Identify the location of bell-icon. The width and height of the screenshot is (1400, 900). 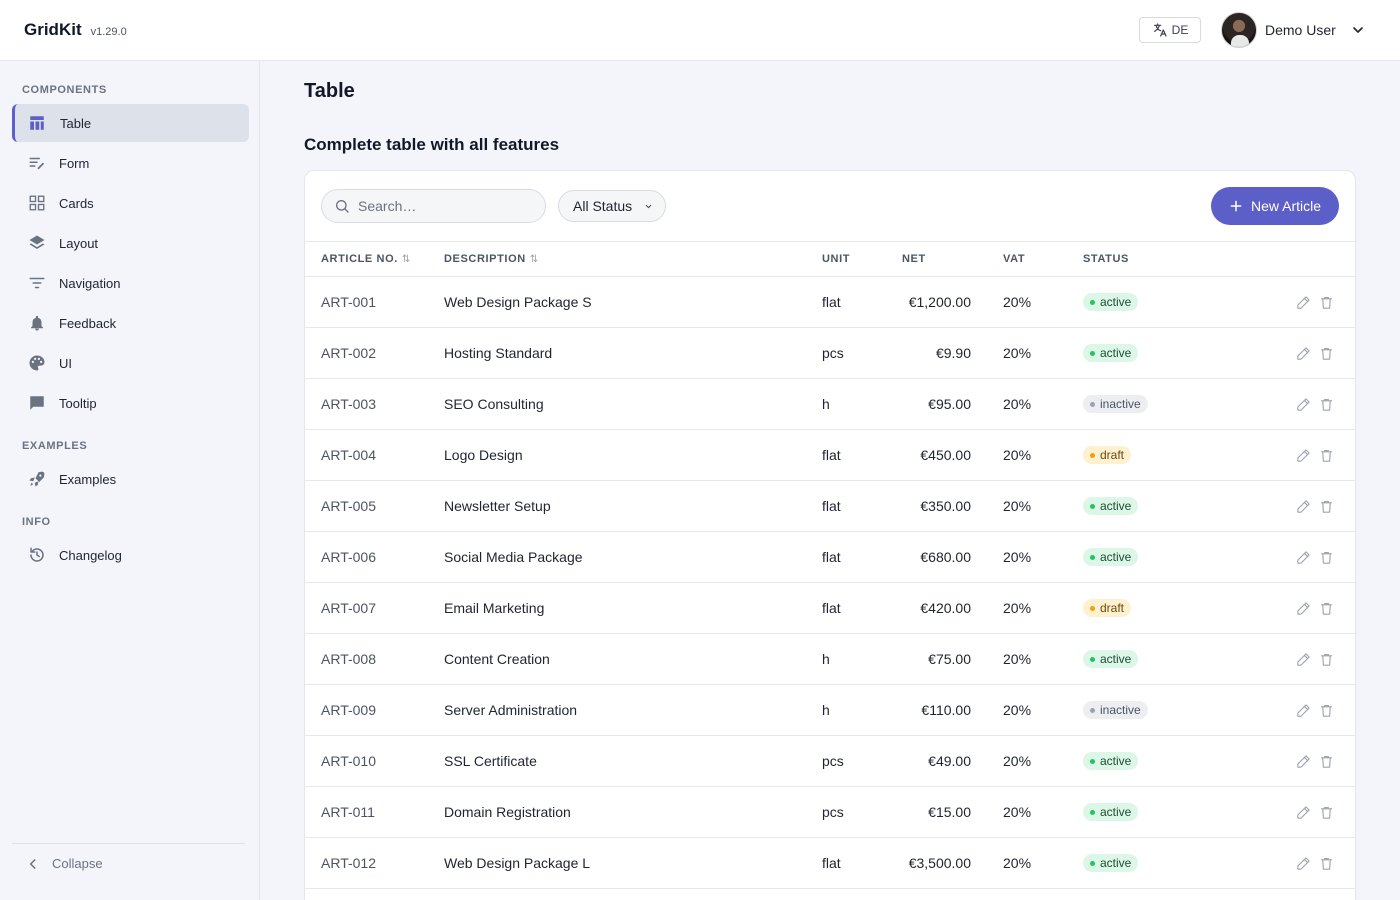
(37, 323).